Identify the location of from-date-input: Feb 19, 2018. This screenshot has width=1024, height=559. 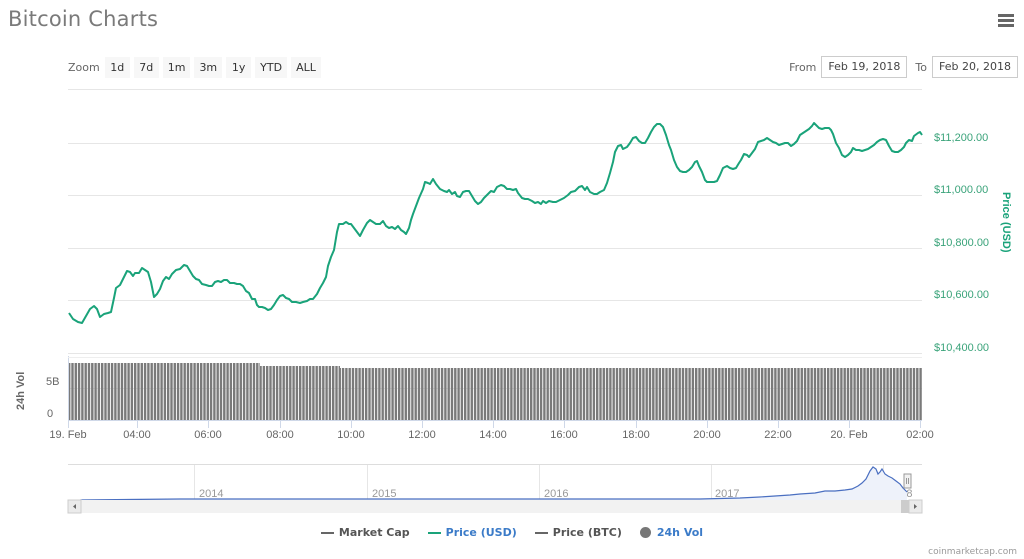
(864, 67).